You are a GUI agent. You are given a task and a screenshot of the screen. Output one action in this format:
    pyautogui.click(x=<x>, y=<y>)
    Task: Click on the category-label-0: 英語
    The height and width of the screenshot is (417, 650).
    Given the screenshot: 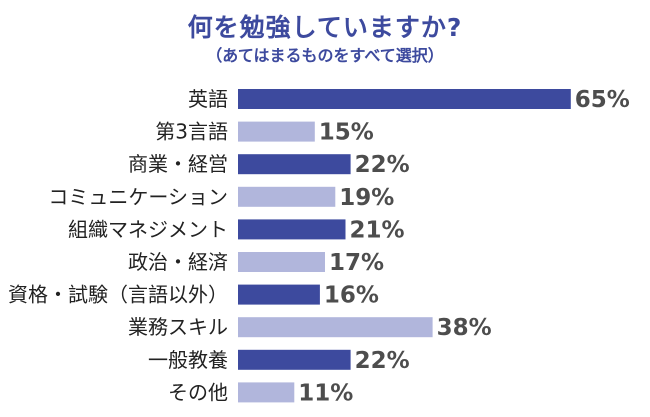 What is the action you would take?
    pyautogui.click(x=208, y=99)
    